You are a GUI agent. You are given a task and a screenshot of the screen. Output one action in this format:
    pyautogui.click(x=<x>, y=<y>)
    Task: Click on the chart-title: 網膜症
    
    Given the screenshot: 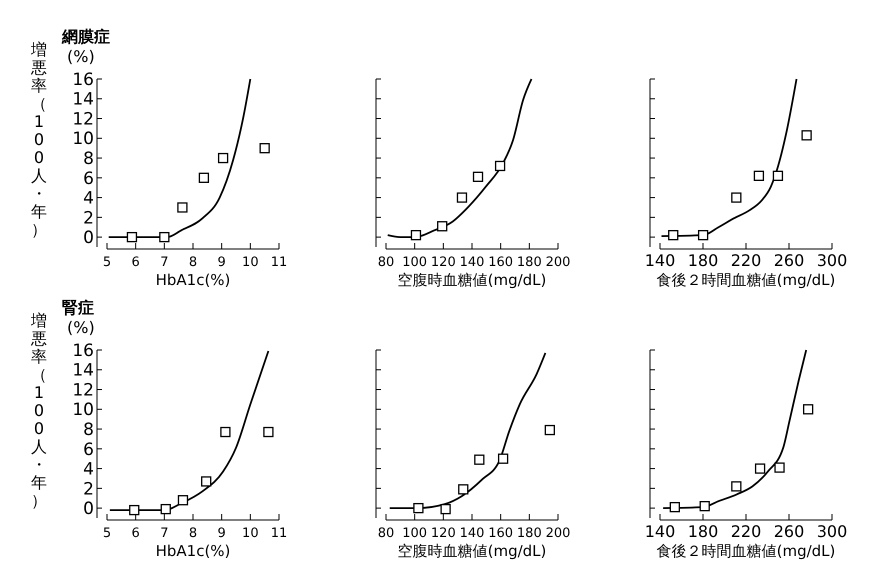 What is the action you would take?
    pyautogui.click(x=85, y=36)
    